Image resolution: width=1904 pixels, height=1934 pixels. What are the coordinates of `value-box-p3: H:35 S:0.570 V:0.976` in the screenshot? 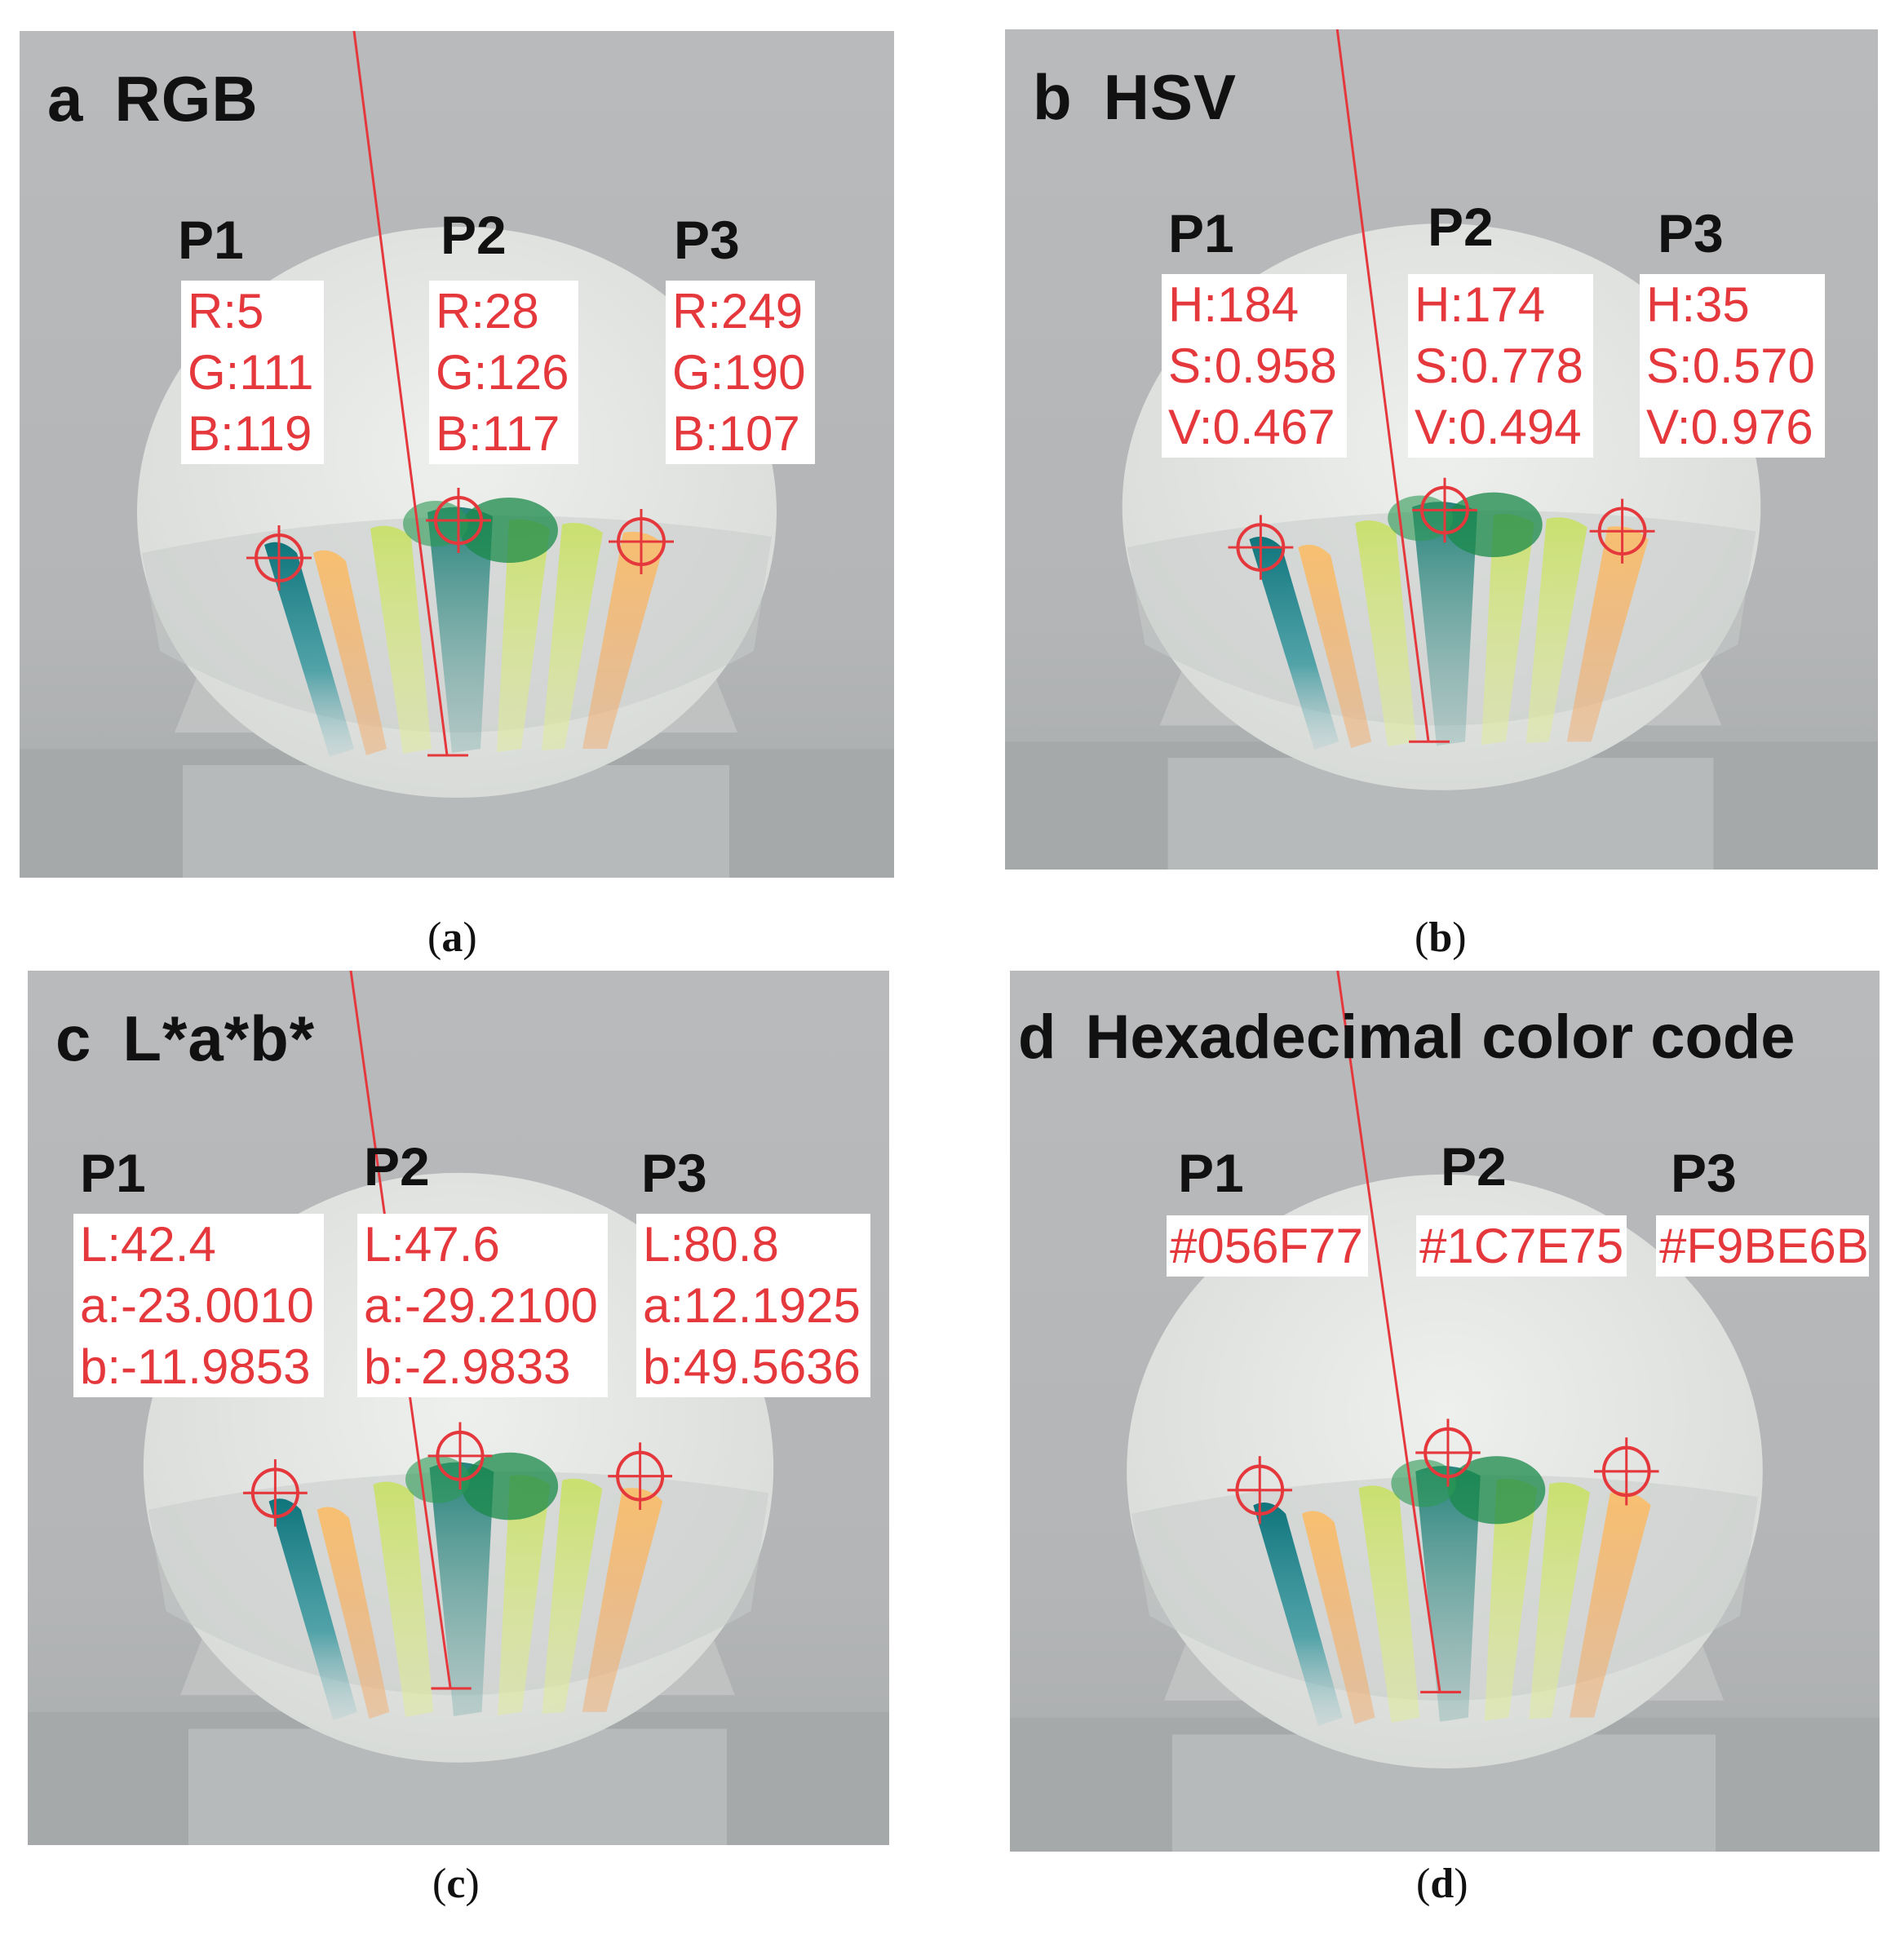 It's located at (1733, 366).